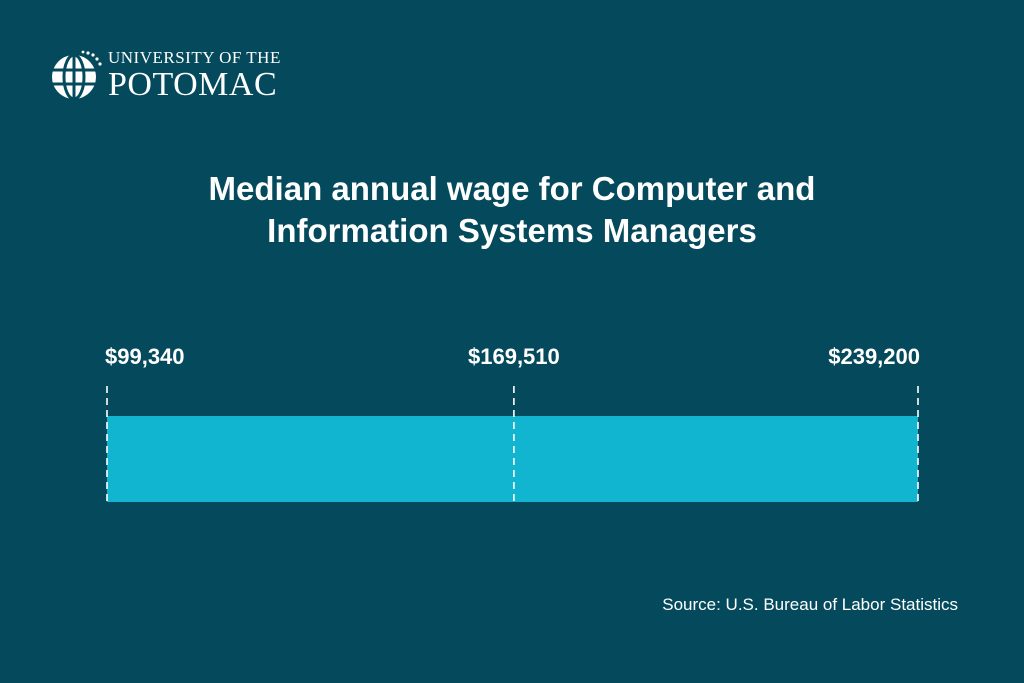 The width and height of the screenshot is (1024, 683). Describe the element at coordinates (512, 230) in the screenshot. I see `chart-title-line-2: Information Systems Managers` at that location.